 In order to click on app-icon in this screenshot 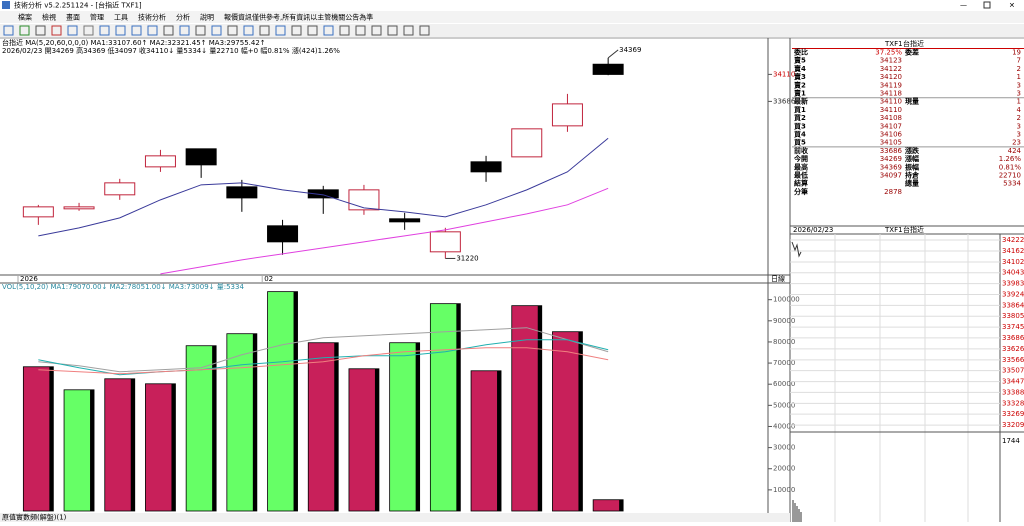, I will do `click(6, 5)`.